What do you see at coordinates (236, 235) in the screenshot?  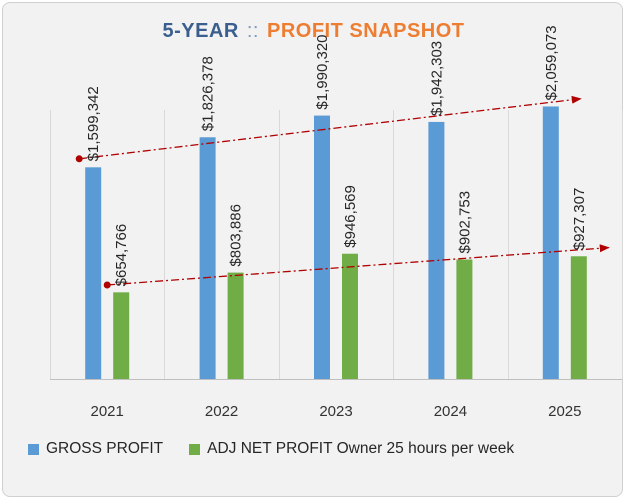 I see `data-label-net: $803,886` at bounding box center [236, 235].